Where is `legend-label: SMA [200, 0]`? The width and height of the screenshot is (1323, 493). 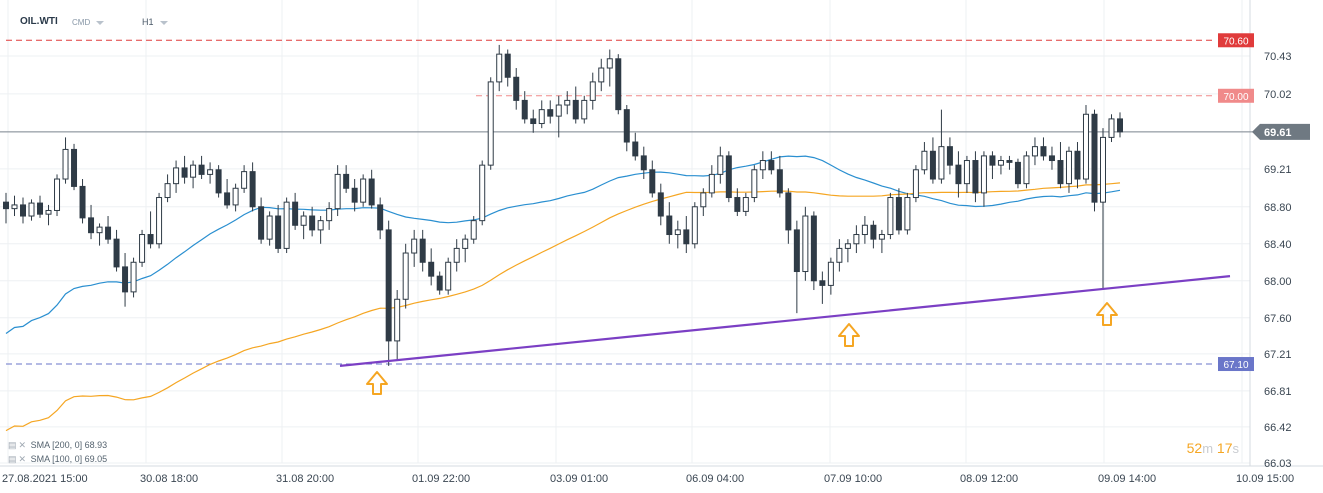
legend-label: SMA [200, 0] is located at coordinates (56, 445).